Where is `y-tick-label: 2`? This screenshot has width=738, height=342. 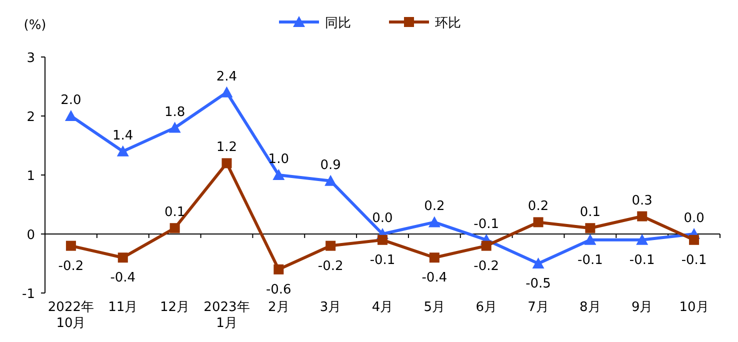
y-tick-label: 2 is located at coordinates (30, 117).